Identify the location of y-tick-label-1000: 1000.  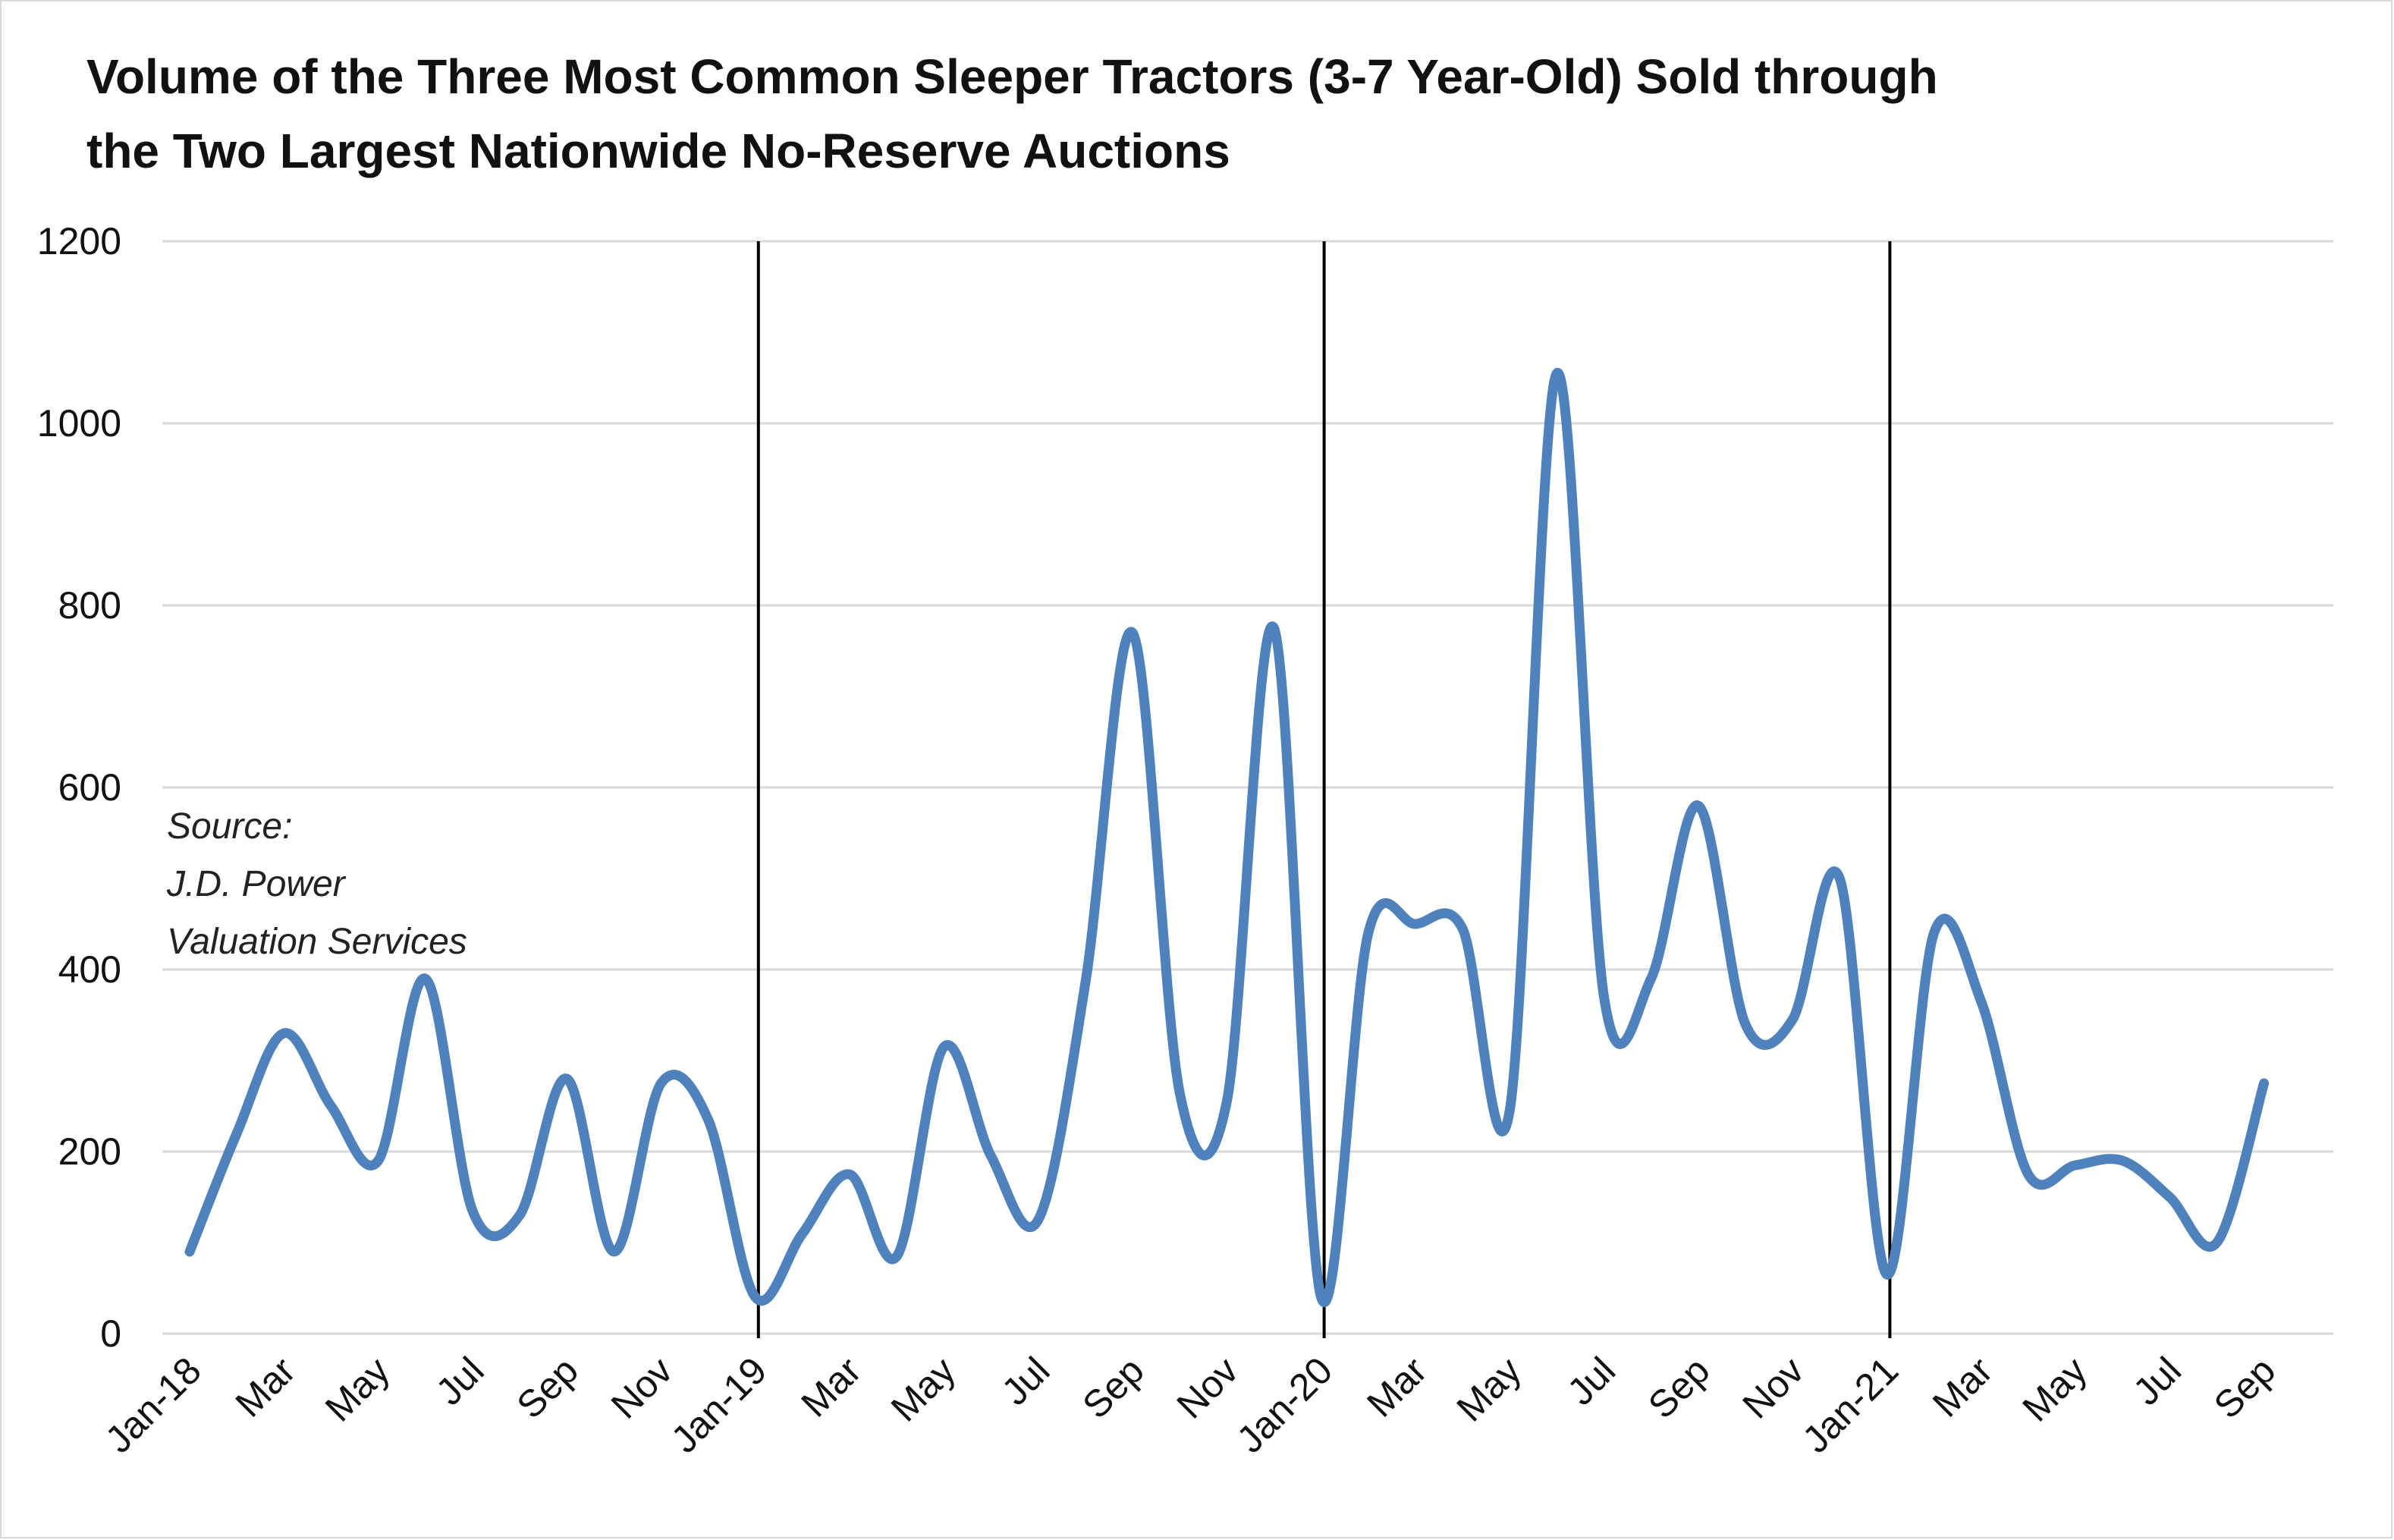
(79, 423).